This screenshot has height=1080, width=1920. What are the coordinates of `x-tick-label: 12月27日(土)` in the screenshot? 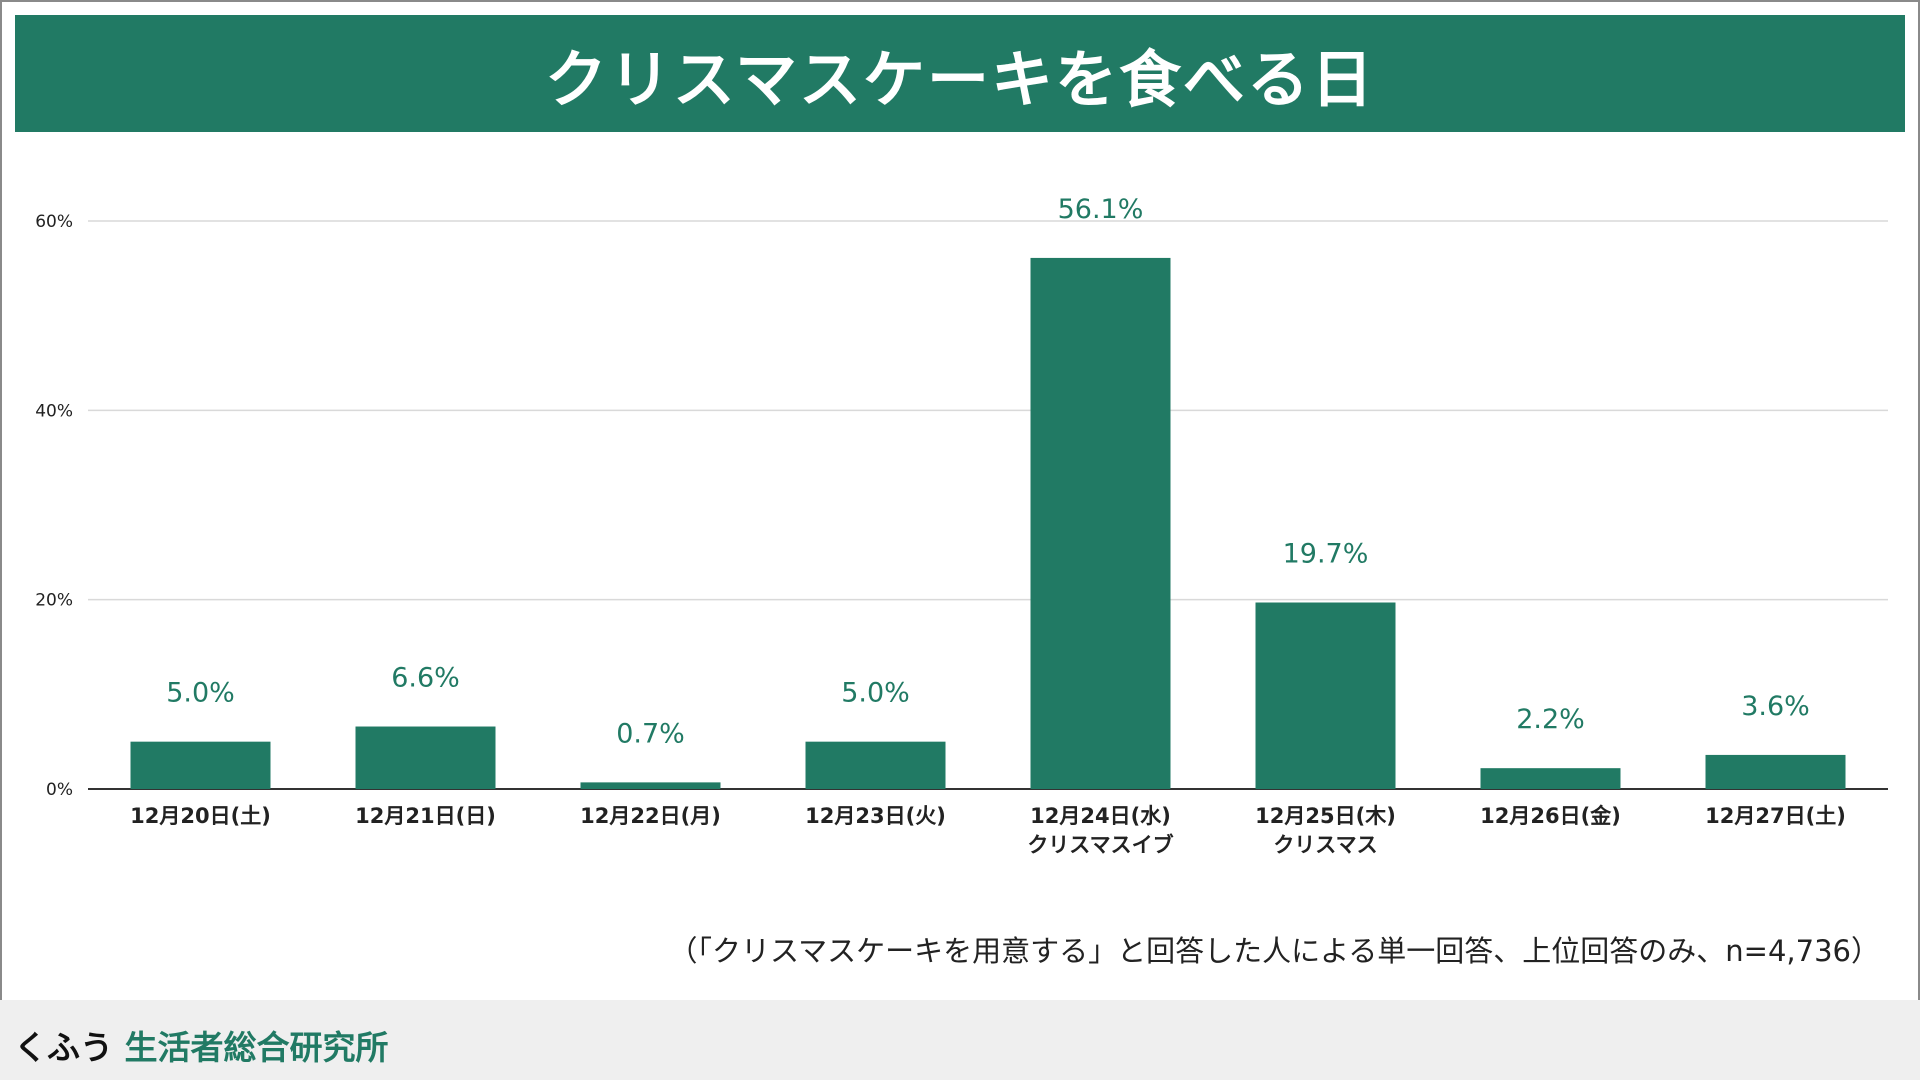 It's located at (1775, 816).